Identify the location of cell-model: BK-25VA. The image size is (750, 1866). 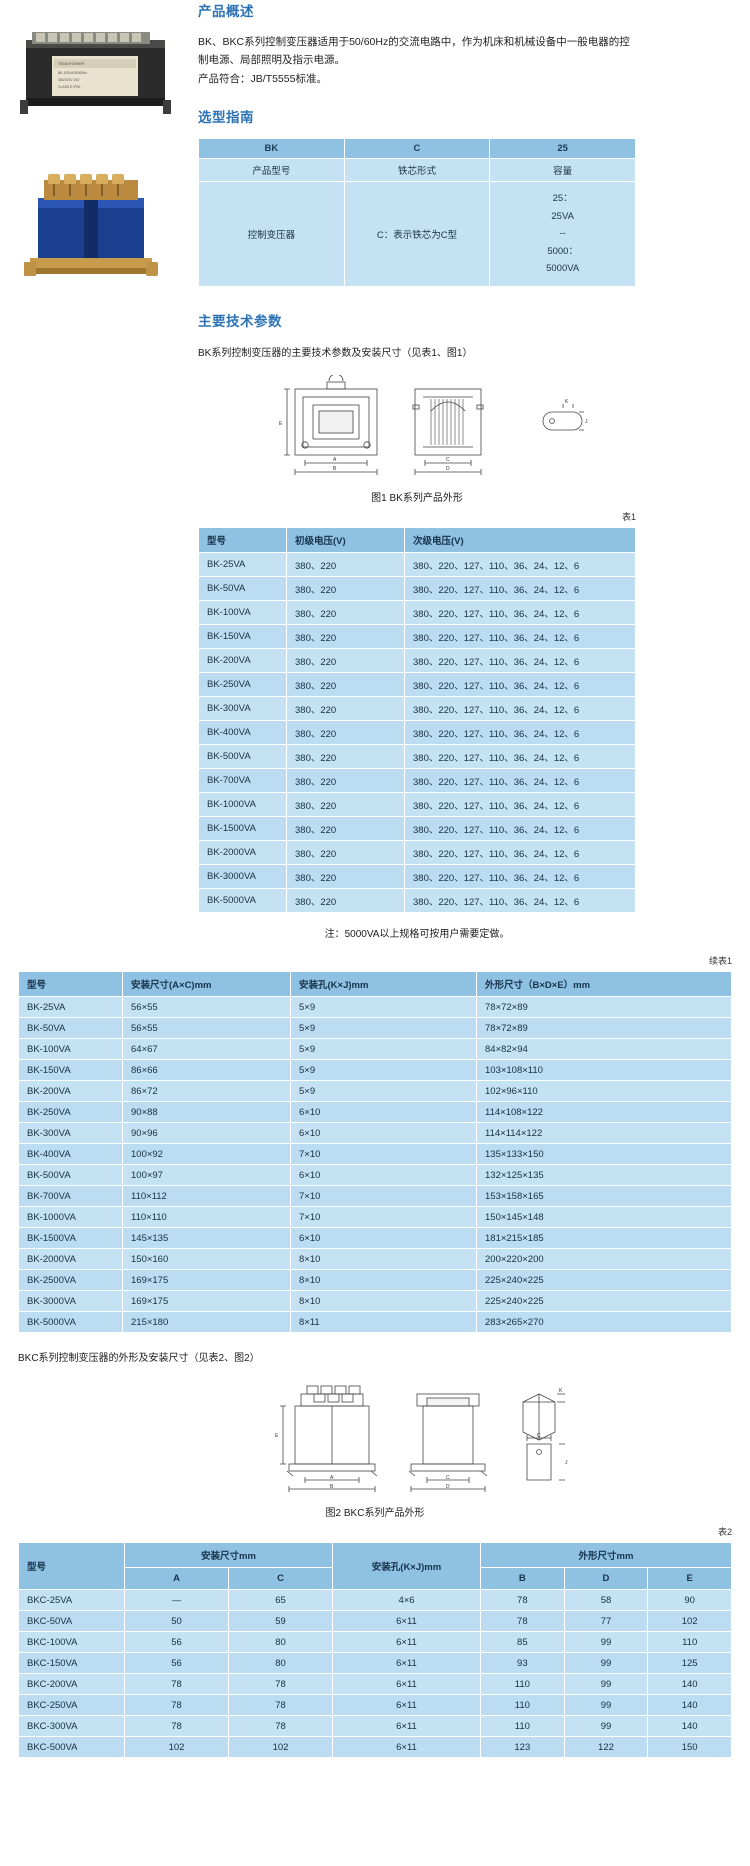
(70, 1007).